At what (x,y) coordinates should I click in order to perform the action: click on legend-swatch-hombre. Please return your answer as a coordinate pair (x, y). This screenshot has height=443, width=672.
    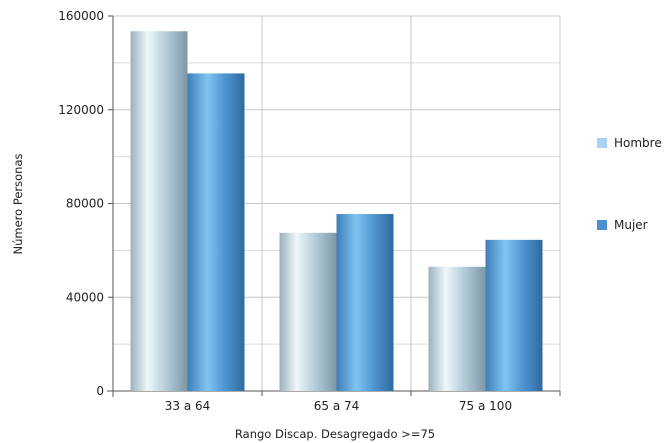
    Looking at the image, I should click on (602, 143).